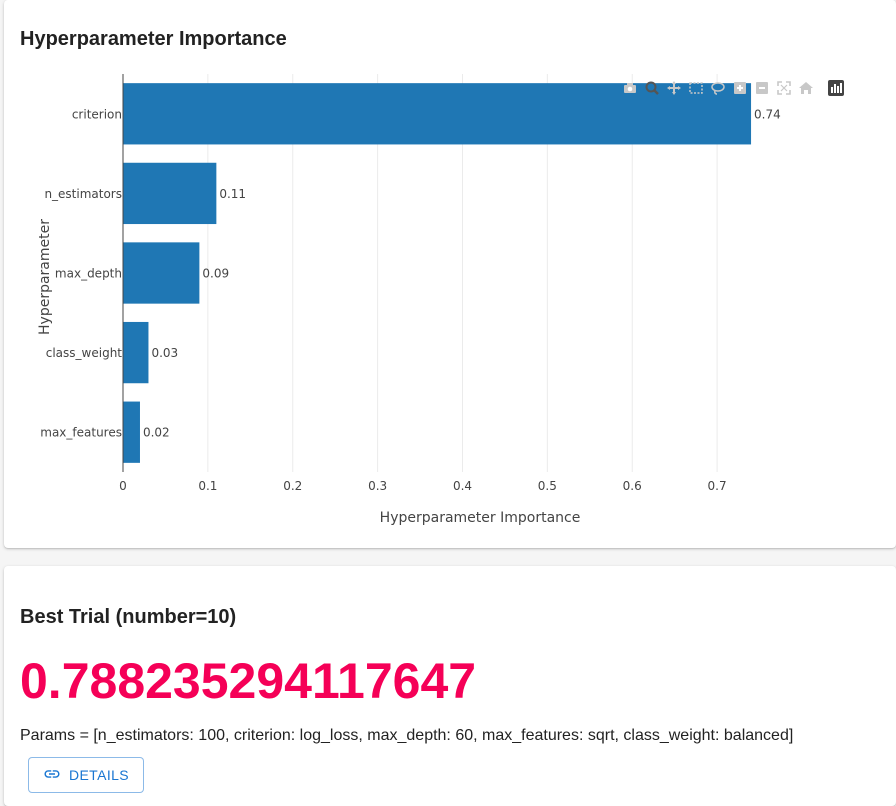 The height and width of the screenshot is (806, 896). I want to click on bar-class_weight, so click(136, 352).